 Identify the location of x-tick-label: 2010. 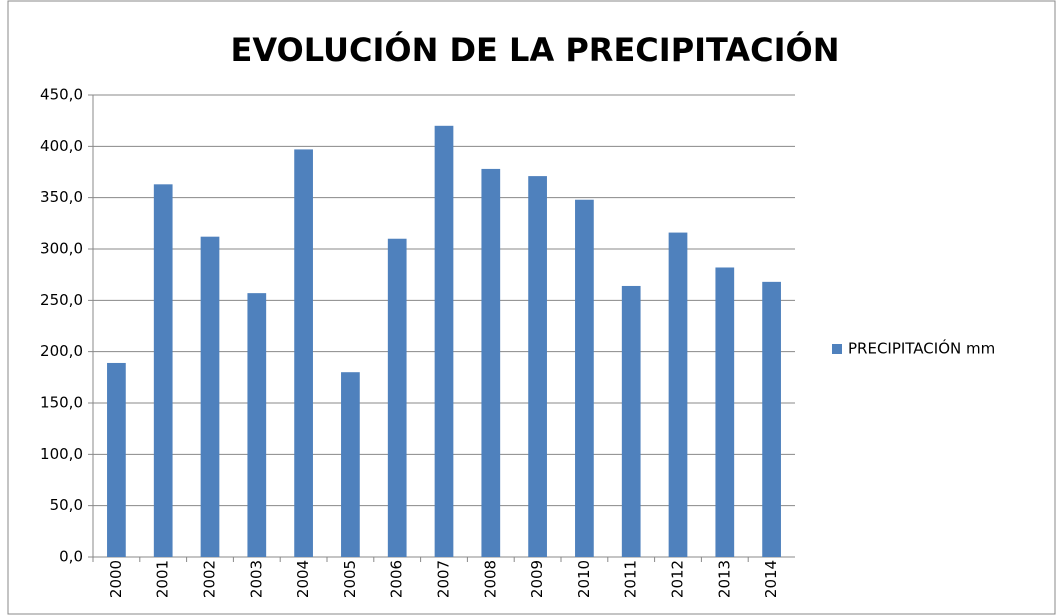
(584, 579).